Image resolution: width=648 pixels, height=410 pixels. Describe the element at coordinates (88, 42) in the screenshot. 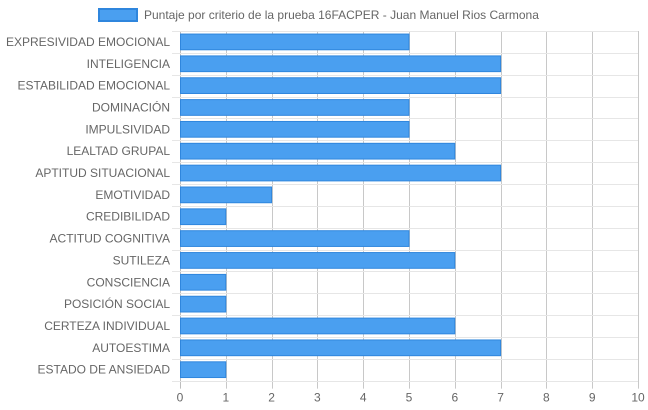

I see `category-label: EXPRESIVIDAD EMOCIONAL` at that location.